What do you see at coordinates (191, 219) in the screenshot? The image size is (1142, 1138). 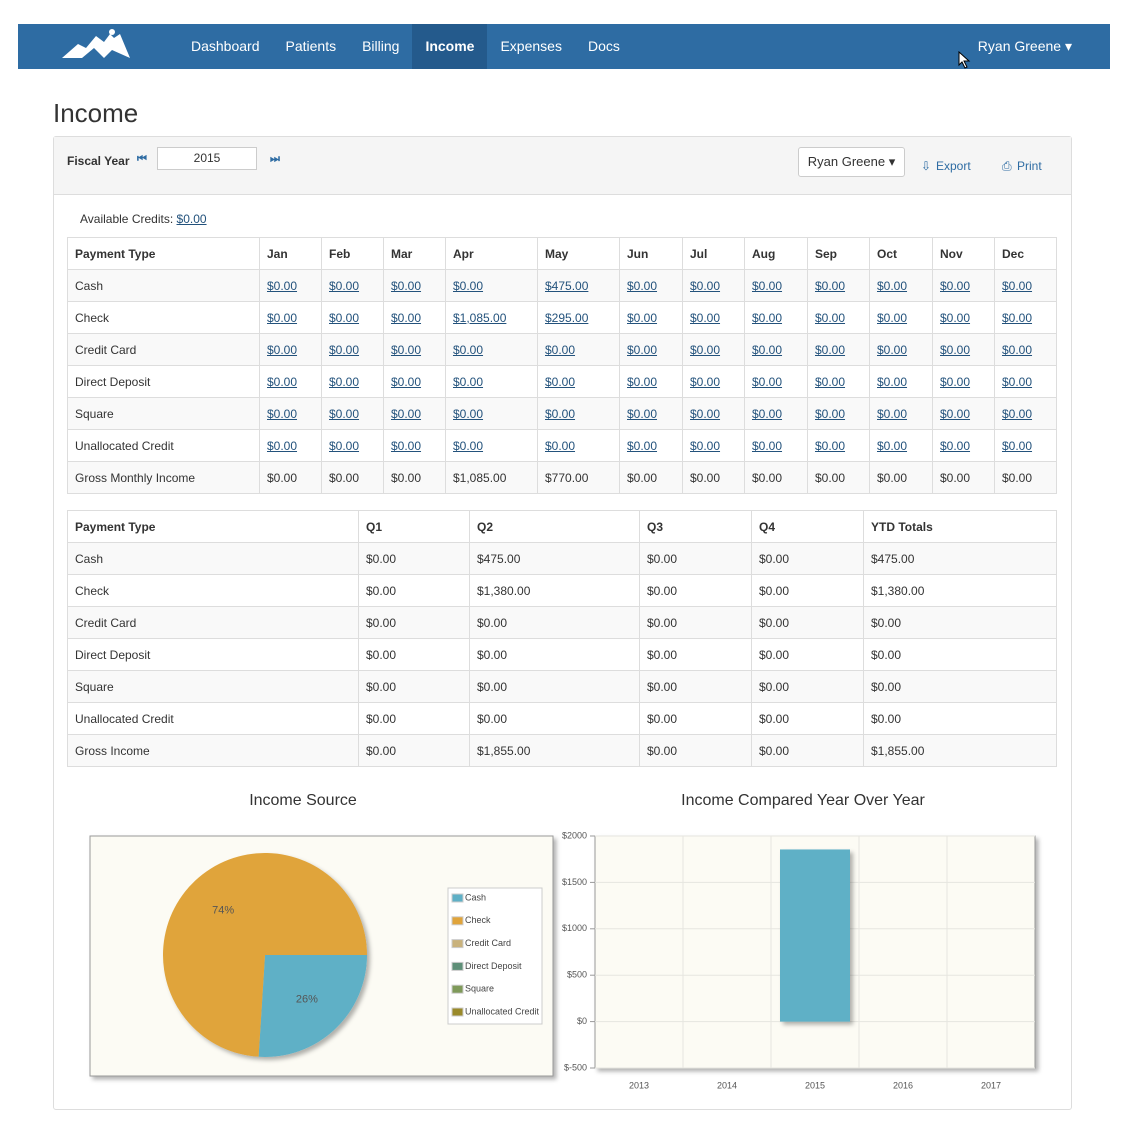 I see `credits-value: $0.00` at bounding box center [191, 219].